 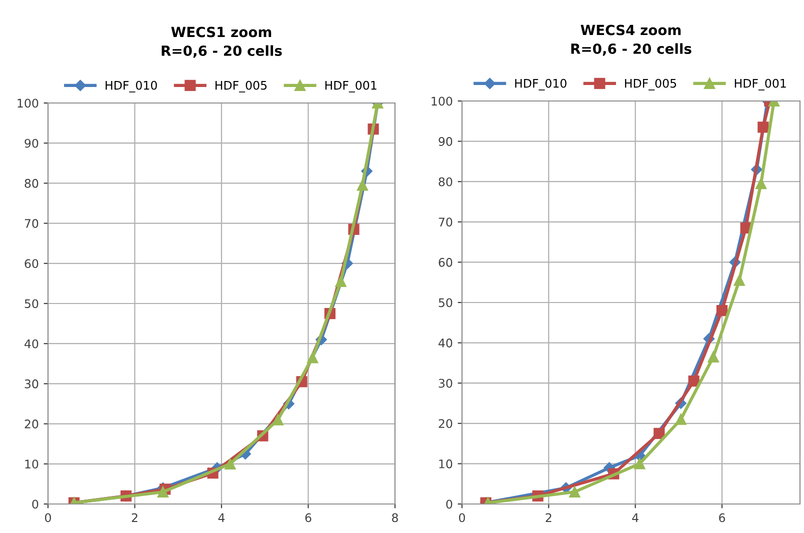 What do you see at coordinates (395, 517) in the screenshot?
I see `x-tick-label: 8` at bounding box center [395, 517].